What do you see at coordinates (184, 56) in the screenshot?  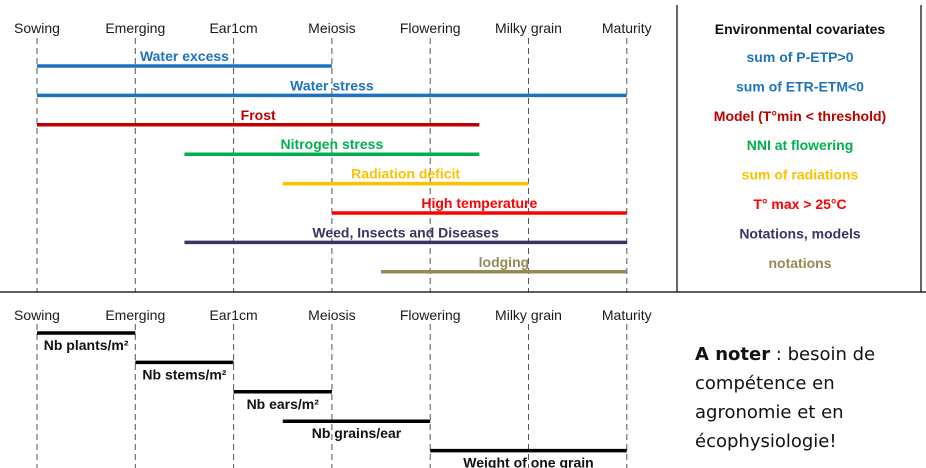 I see `factor-label-water-excess: Water excess` at bounding box center [184, 56].